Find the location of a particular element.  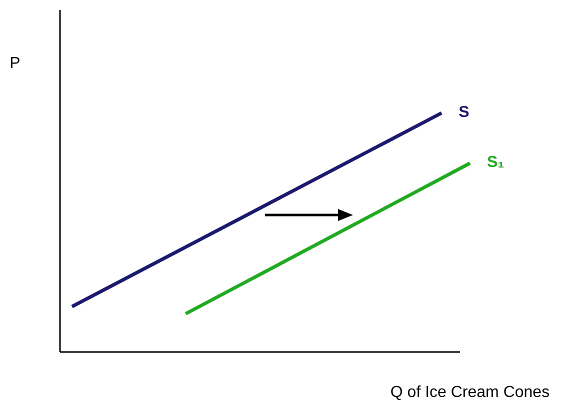

x-axis-title: Q of Ice Cream Cones is located at coordinates (470, 392).